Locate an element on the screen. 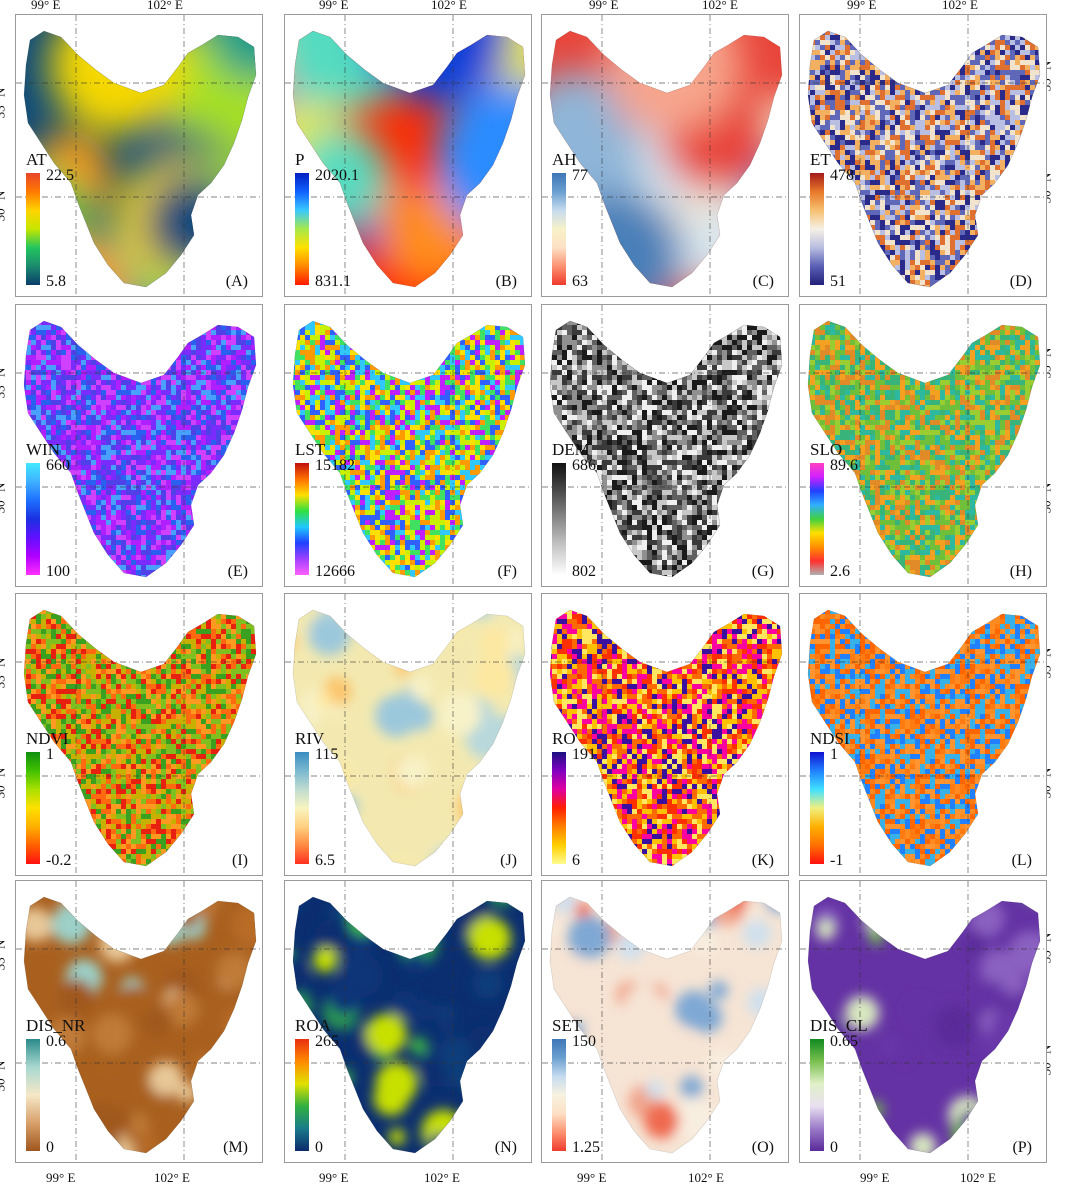 The height and width of the screenshot is (1188, 1065). colorbar-n is located at coordinates (302, 1095).